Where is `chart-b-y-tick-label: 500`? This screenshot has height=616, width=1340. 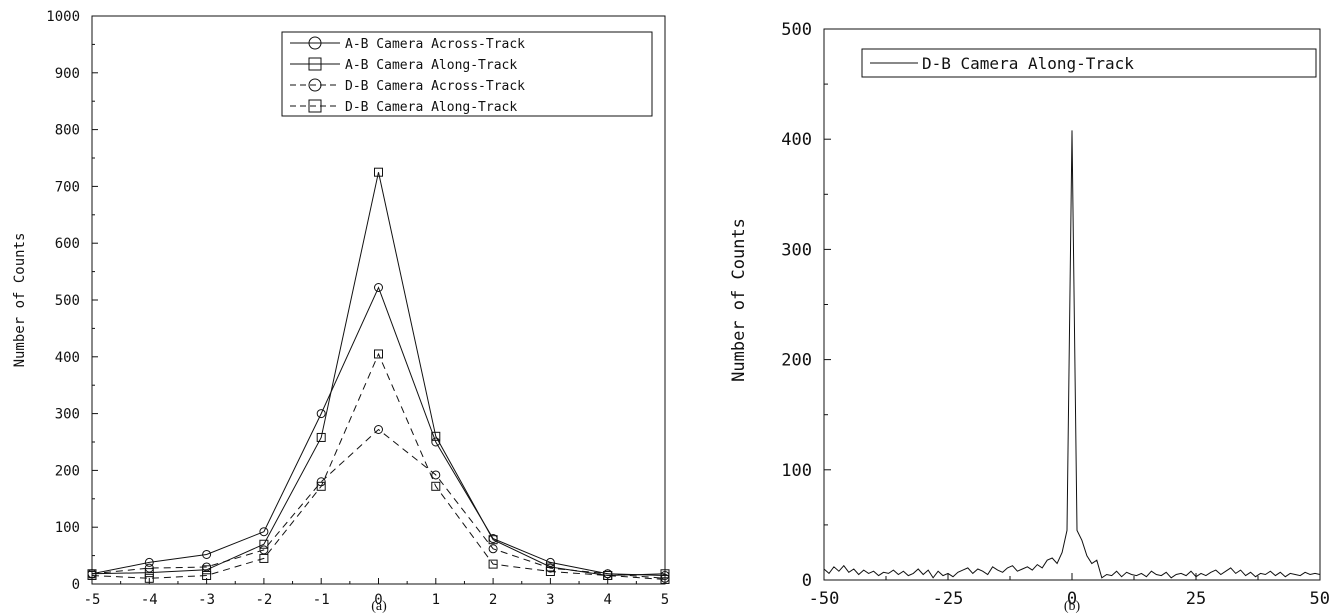 chart-b-y-tick-label: 500 is located at coordinates (796, 30).